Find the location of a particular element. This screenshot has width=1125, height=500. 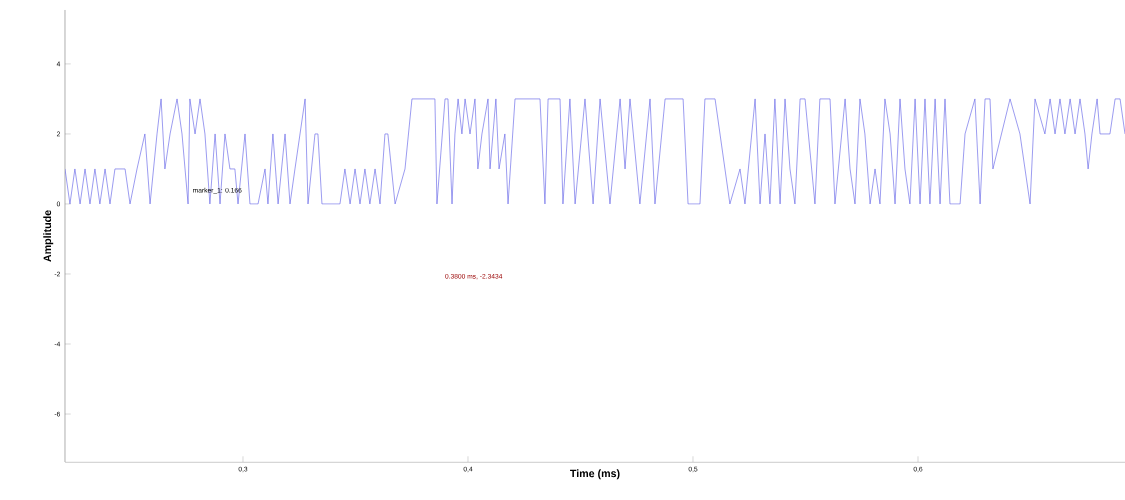

y-axis-title: Amplitude is located at coordinates (48, 236).